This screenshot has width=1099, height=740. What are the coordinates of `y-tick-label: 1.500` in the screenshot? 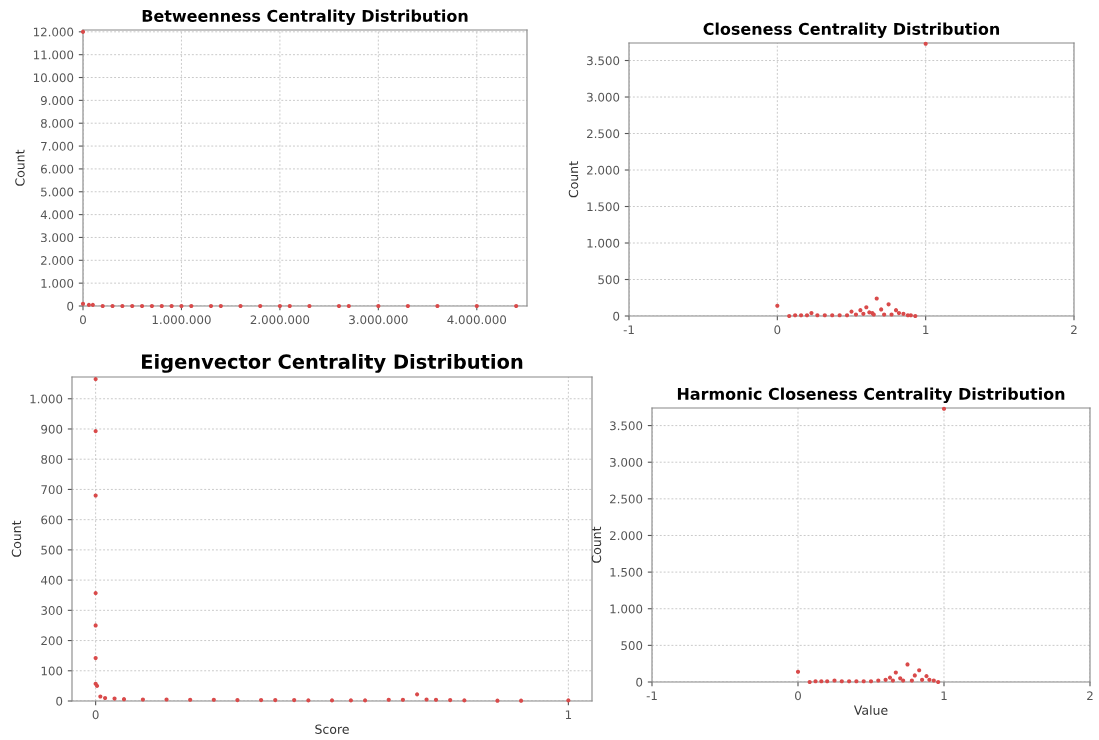 It's located at (603, 207).